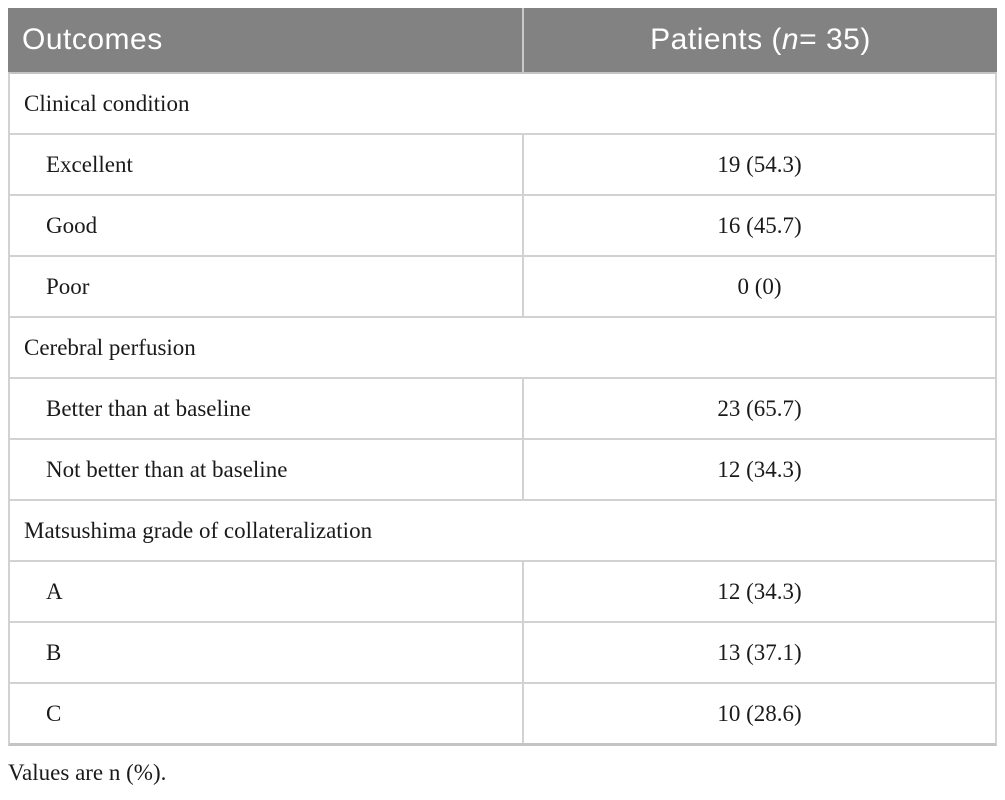 The height and width of the screenshot is (800, 1005). I want to click on row-label: Excellent, so click(267, 164).